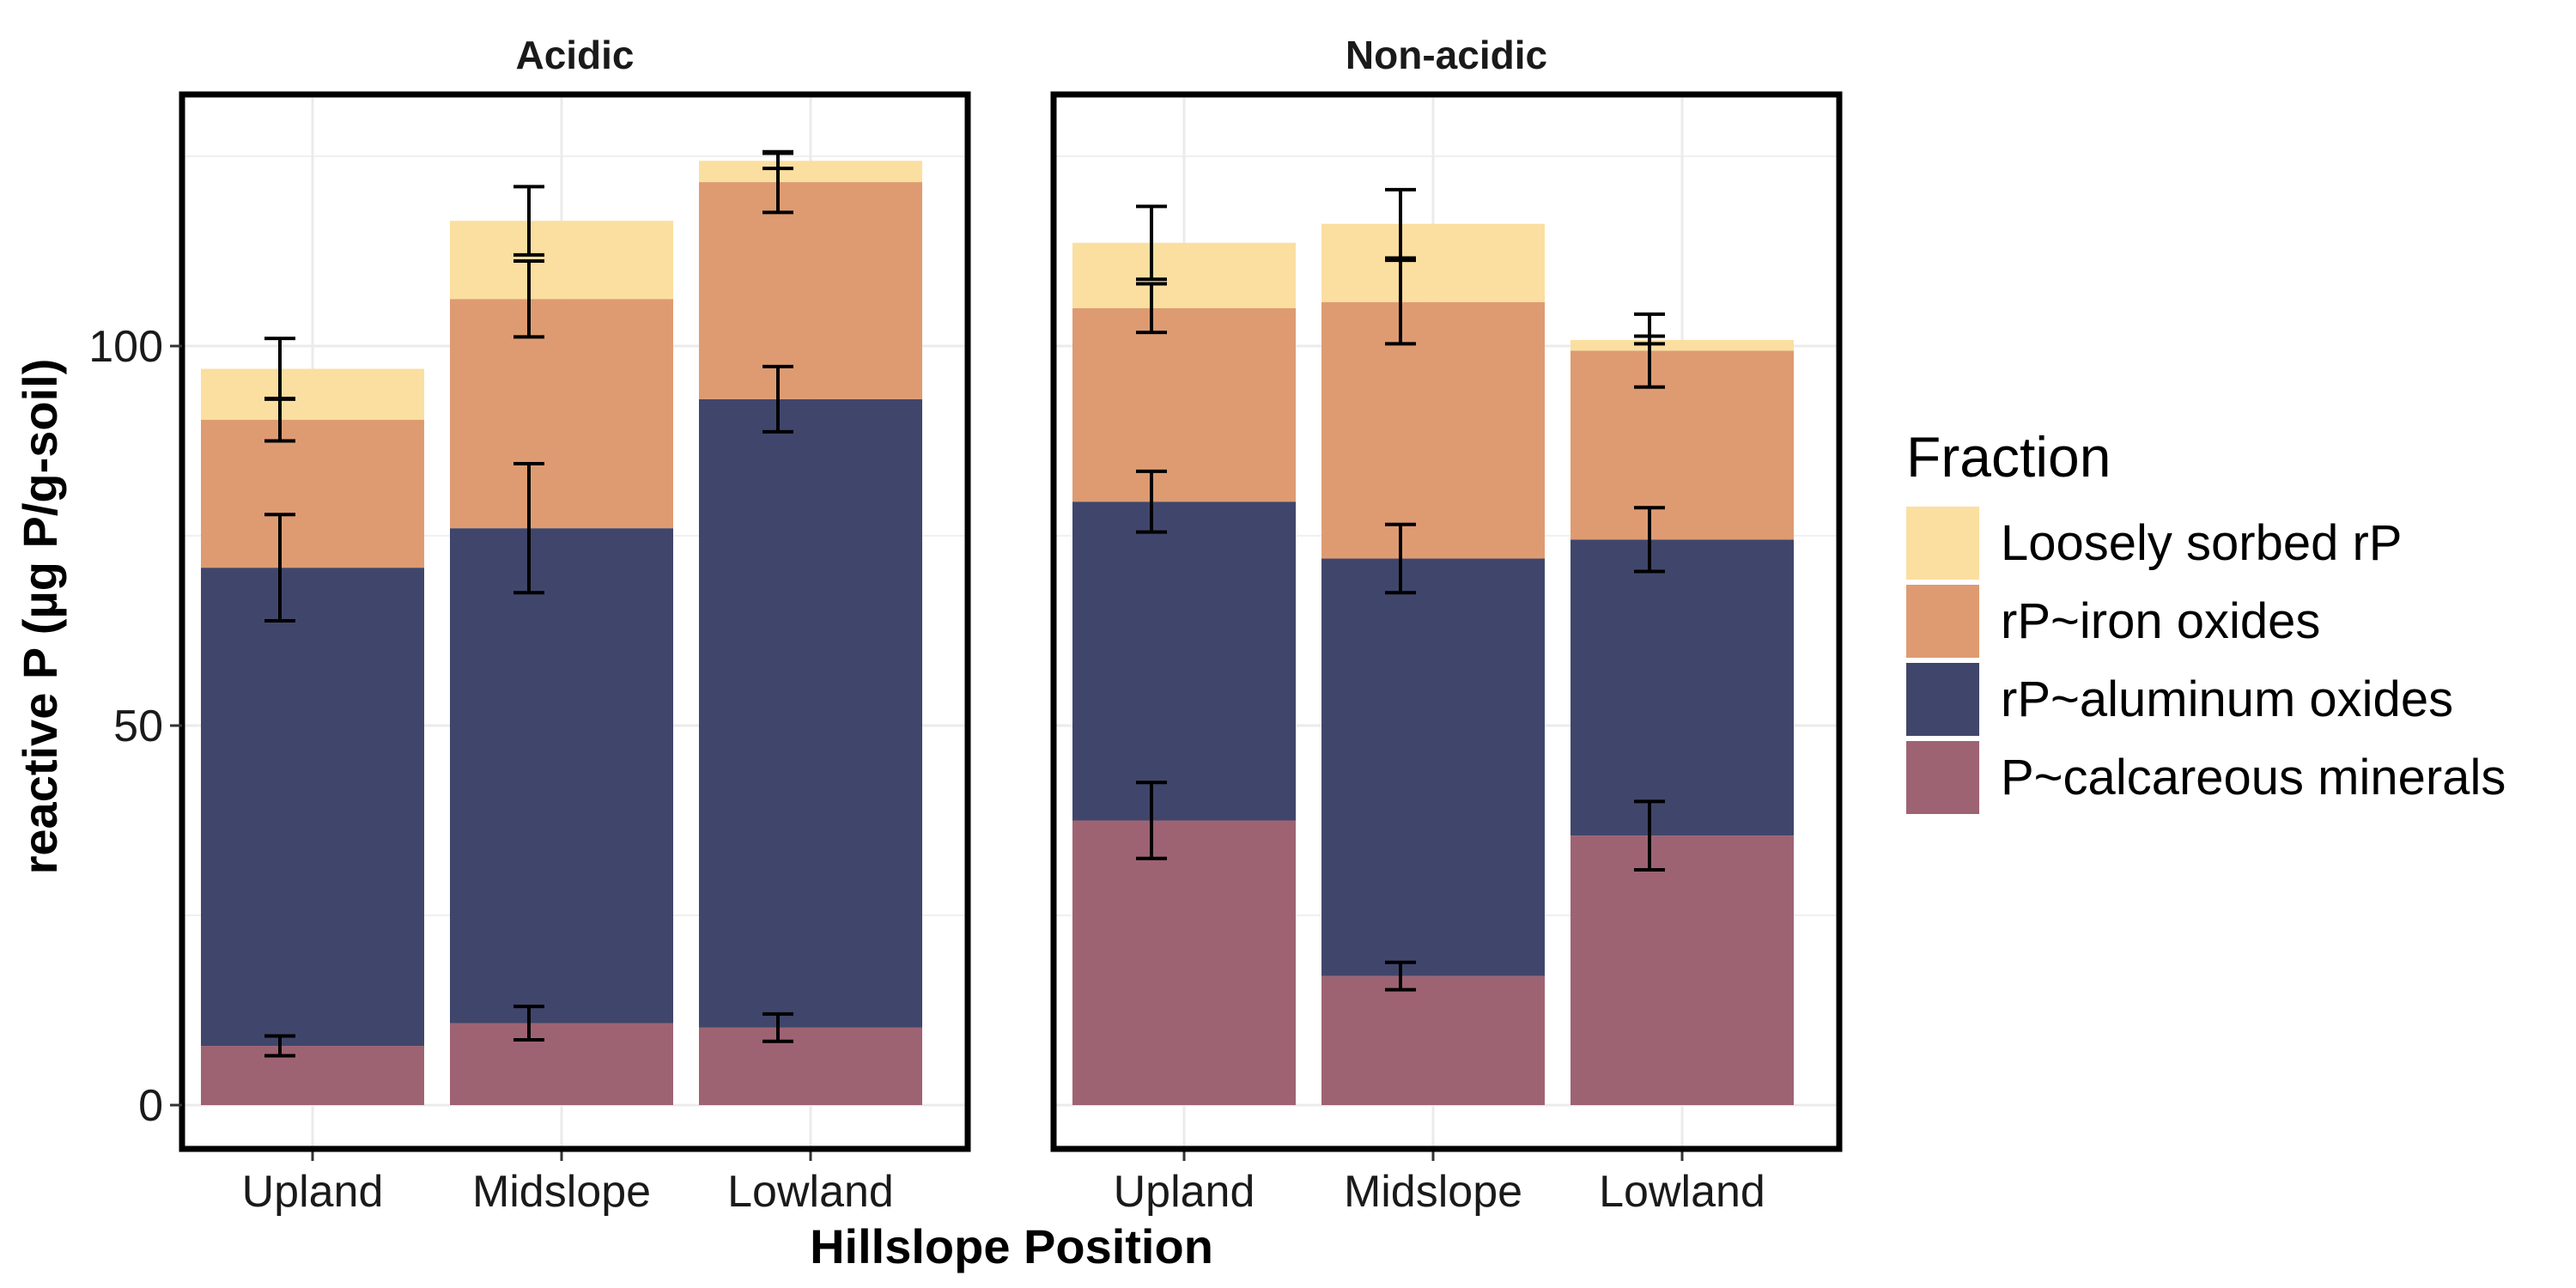 The image size is (2576, 1288). I want to click on facet-title: Acidic, so click(574, 55).